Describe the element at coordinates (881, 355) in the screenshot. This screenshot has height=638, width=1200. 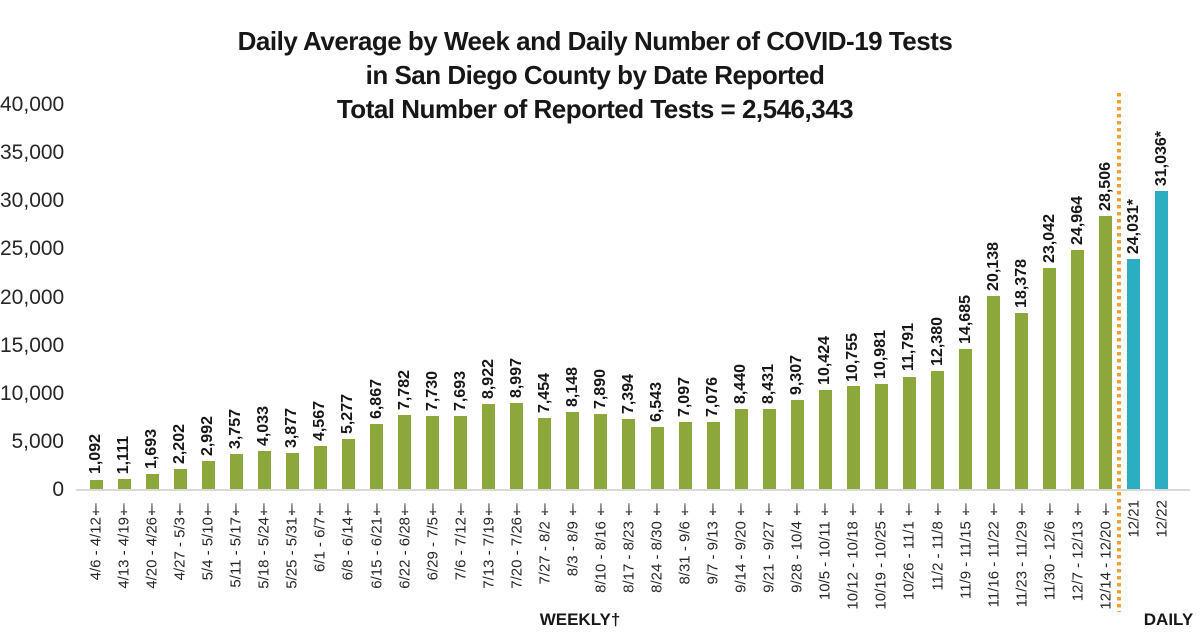
I see `bar-value-label: 10,981` at that location.